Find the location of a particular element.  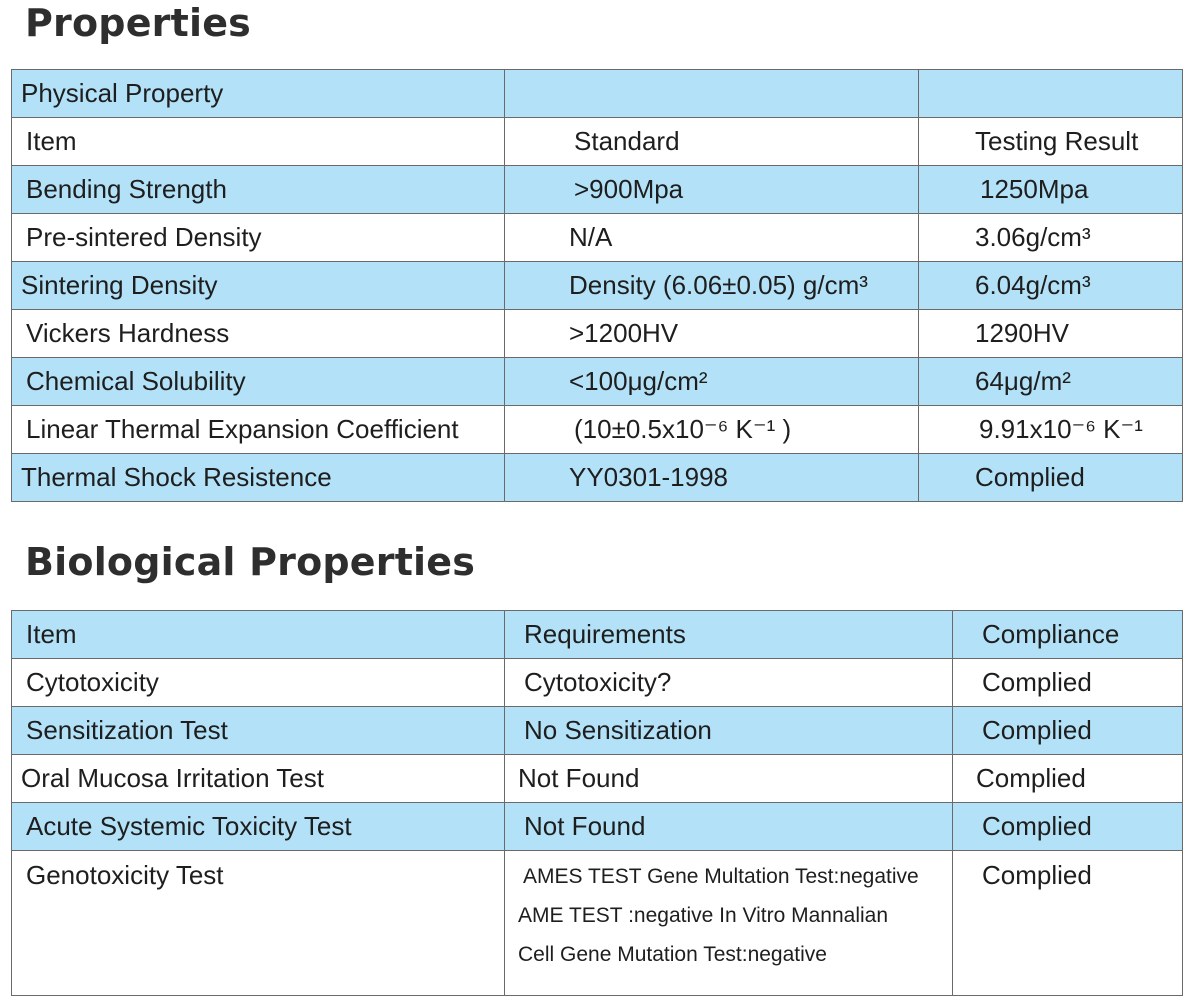

requirement-cell: No Sensitization is located at coordinates (728, 730).